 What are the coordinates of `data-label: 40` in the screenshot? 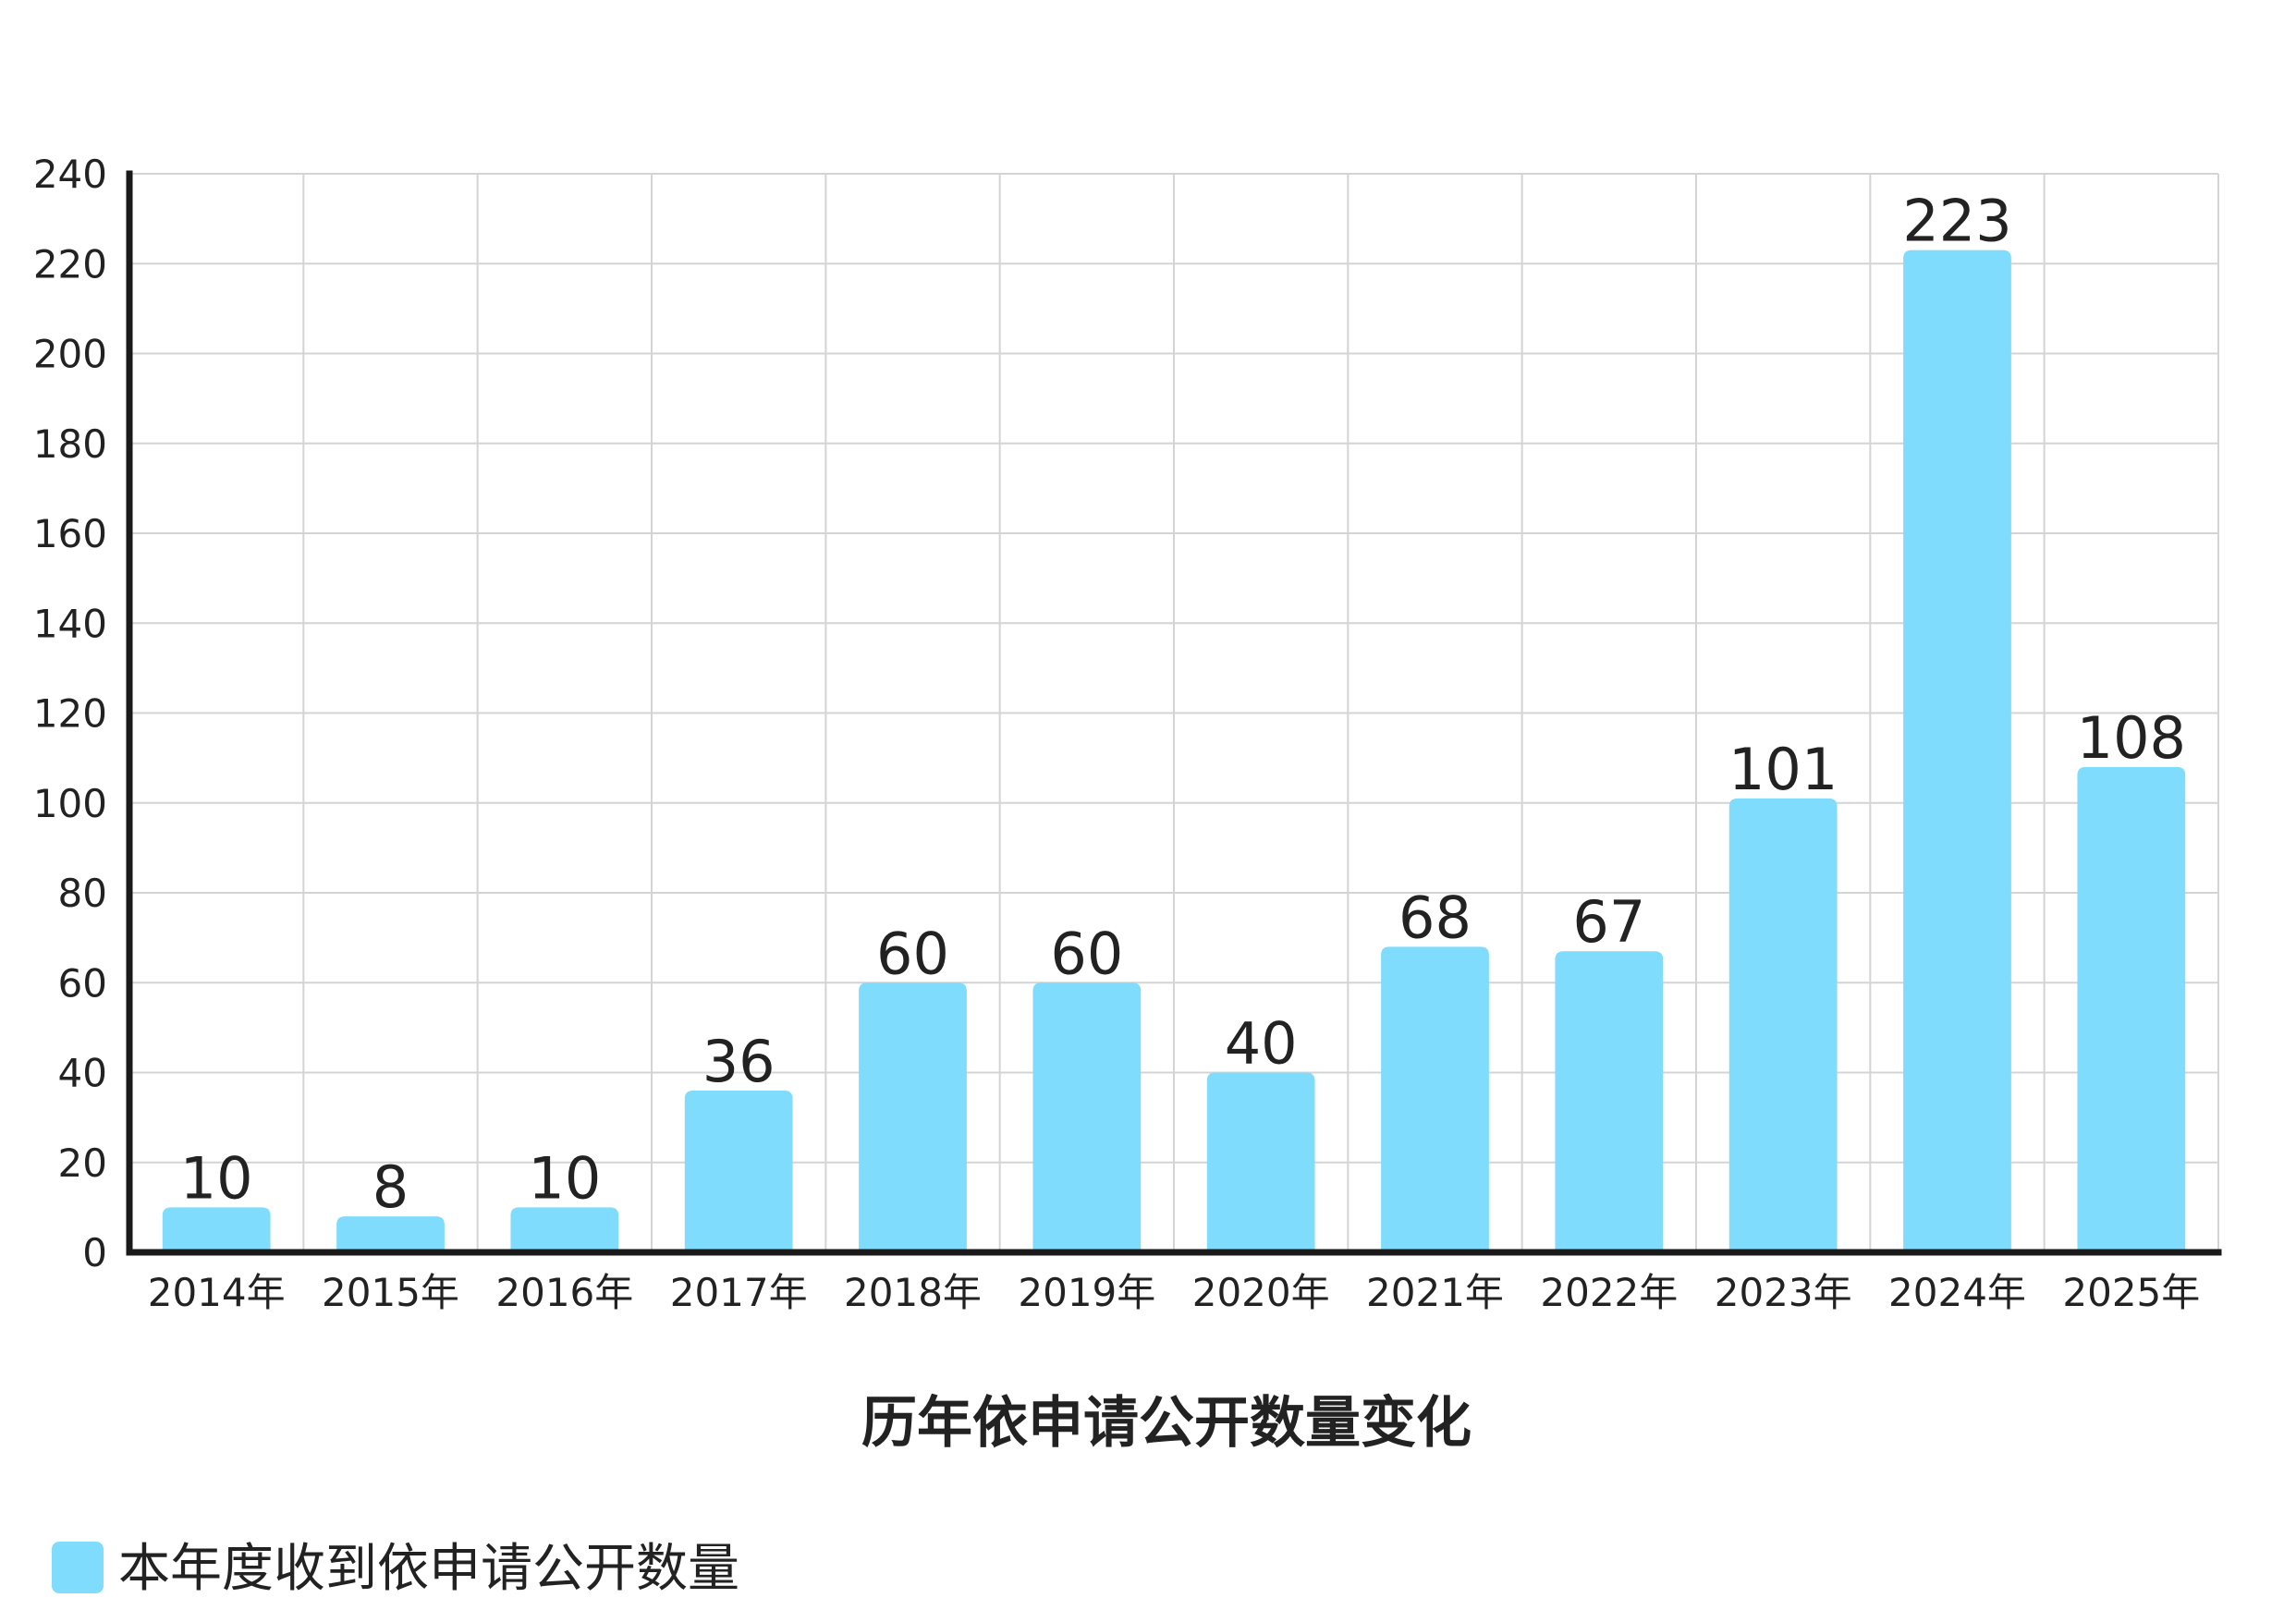 It's located at (1262, 1044).